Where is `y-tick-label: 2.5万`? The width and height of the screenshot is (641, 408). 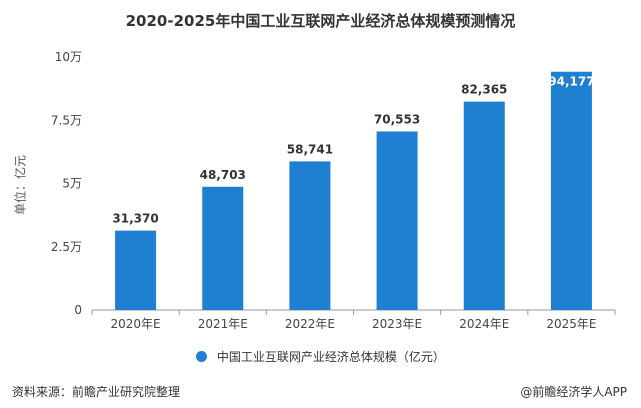
y-tick-label: 2.5万 is located at coordinates (66, 247).